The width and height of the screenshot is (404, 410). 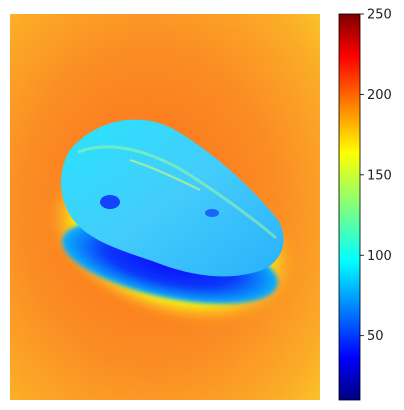 What do you see at coordinates (375, 336) in the screenshot?
I see `colorbar-tick-label: 50` at bounding box center [375, 336].